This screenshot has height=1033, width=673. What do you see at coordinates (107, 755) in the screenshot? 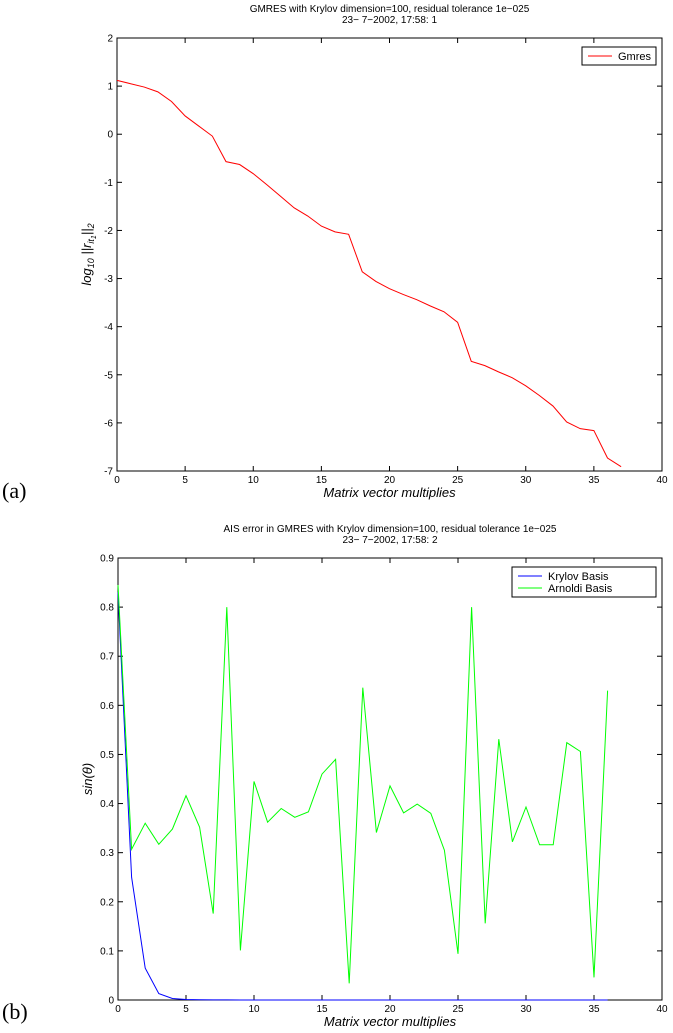
I see `chart-b-ytick-label-5: 0.5` at bounding box center [107, 755].